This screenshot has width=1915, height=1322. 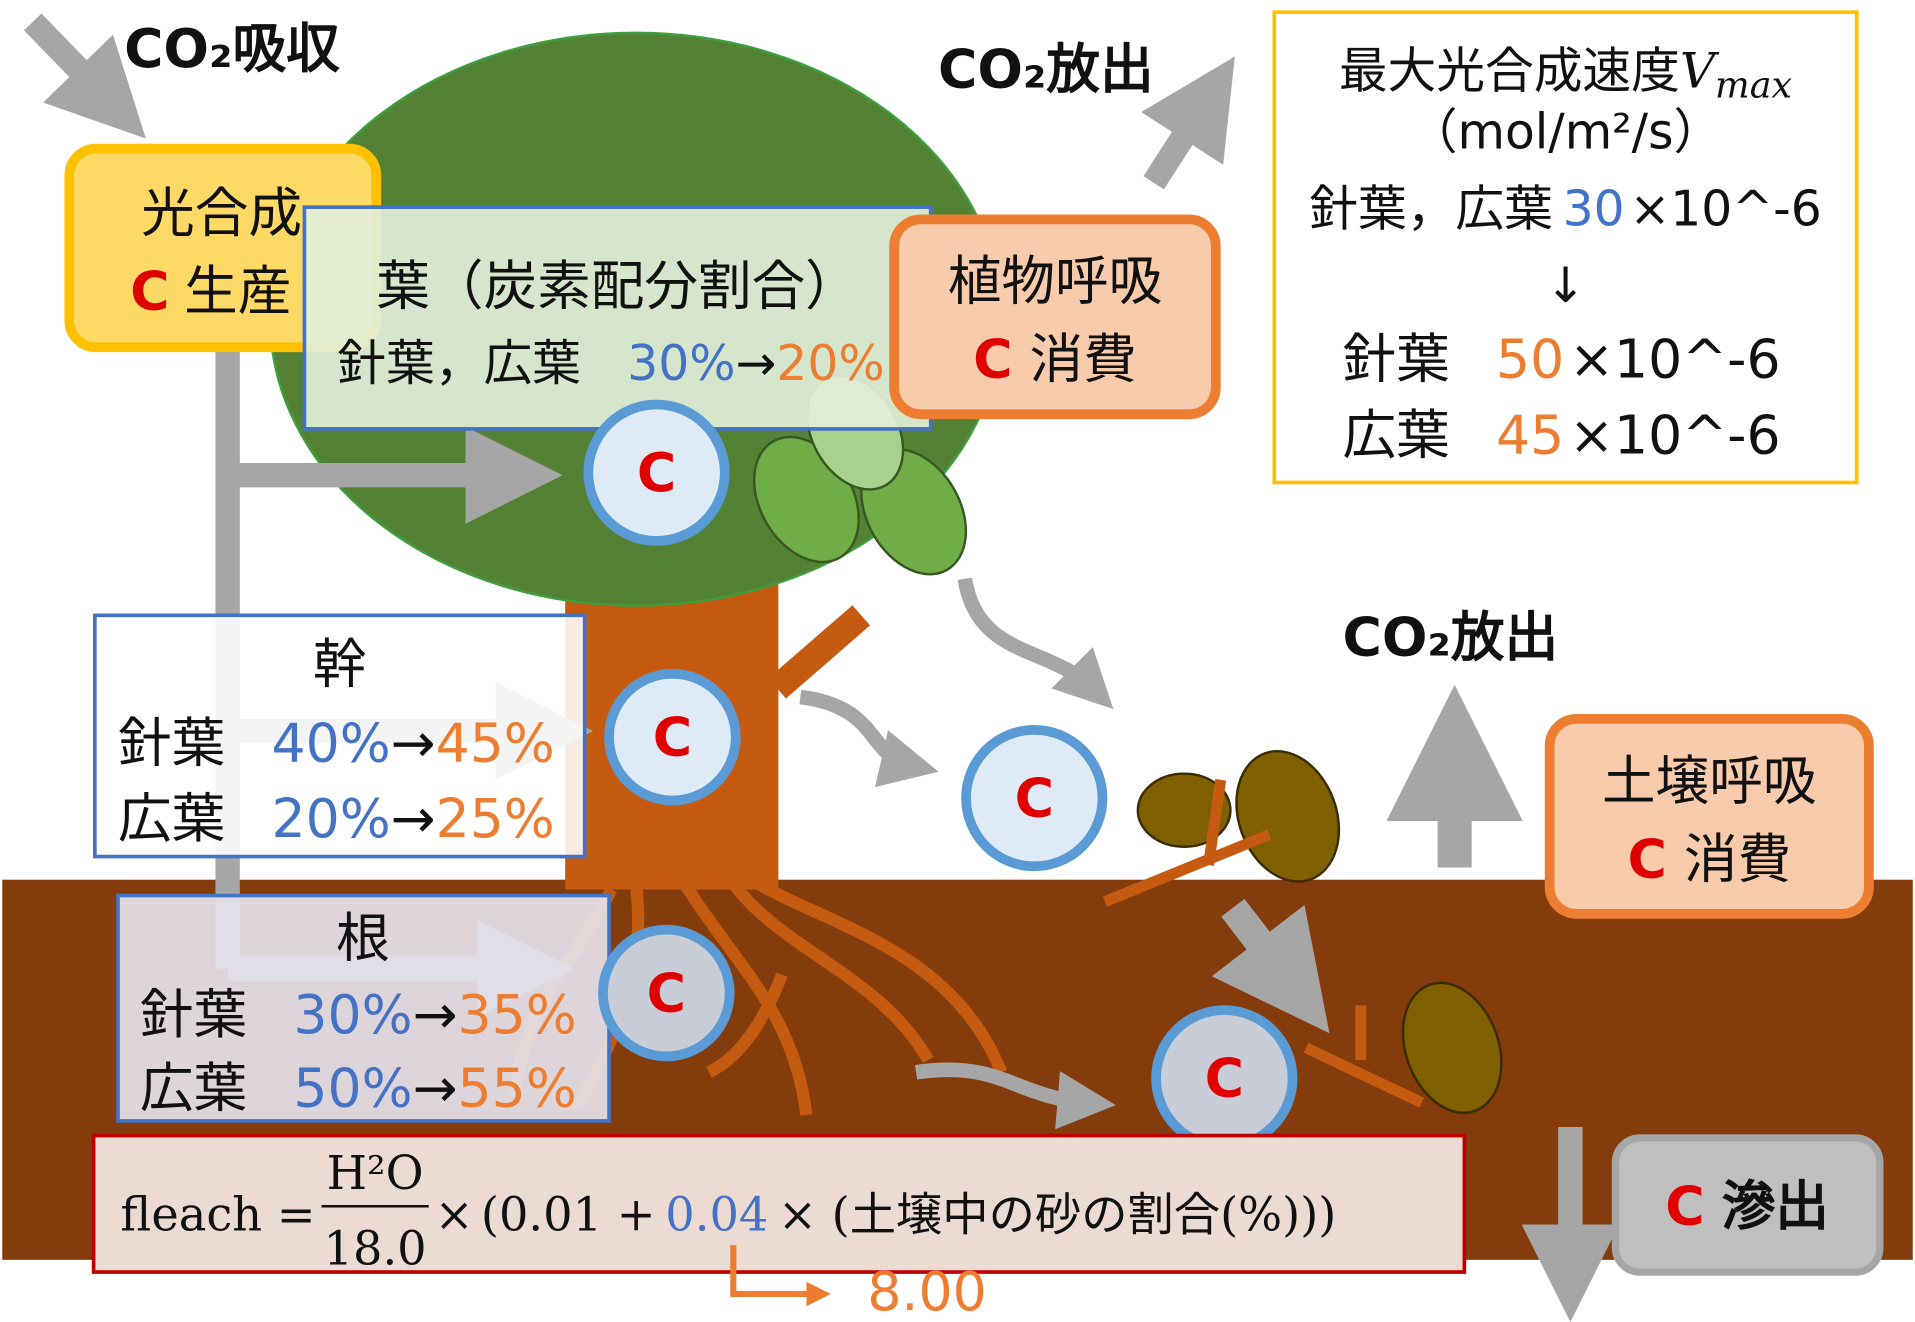 What do you see at coordinates (1709, 780) in the screenshot?
I see `soil-respiration-title: 土壌呼吸` at bounding box center [1709, 780].